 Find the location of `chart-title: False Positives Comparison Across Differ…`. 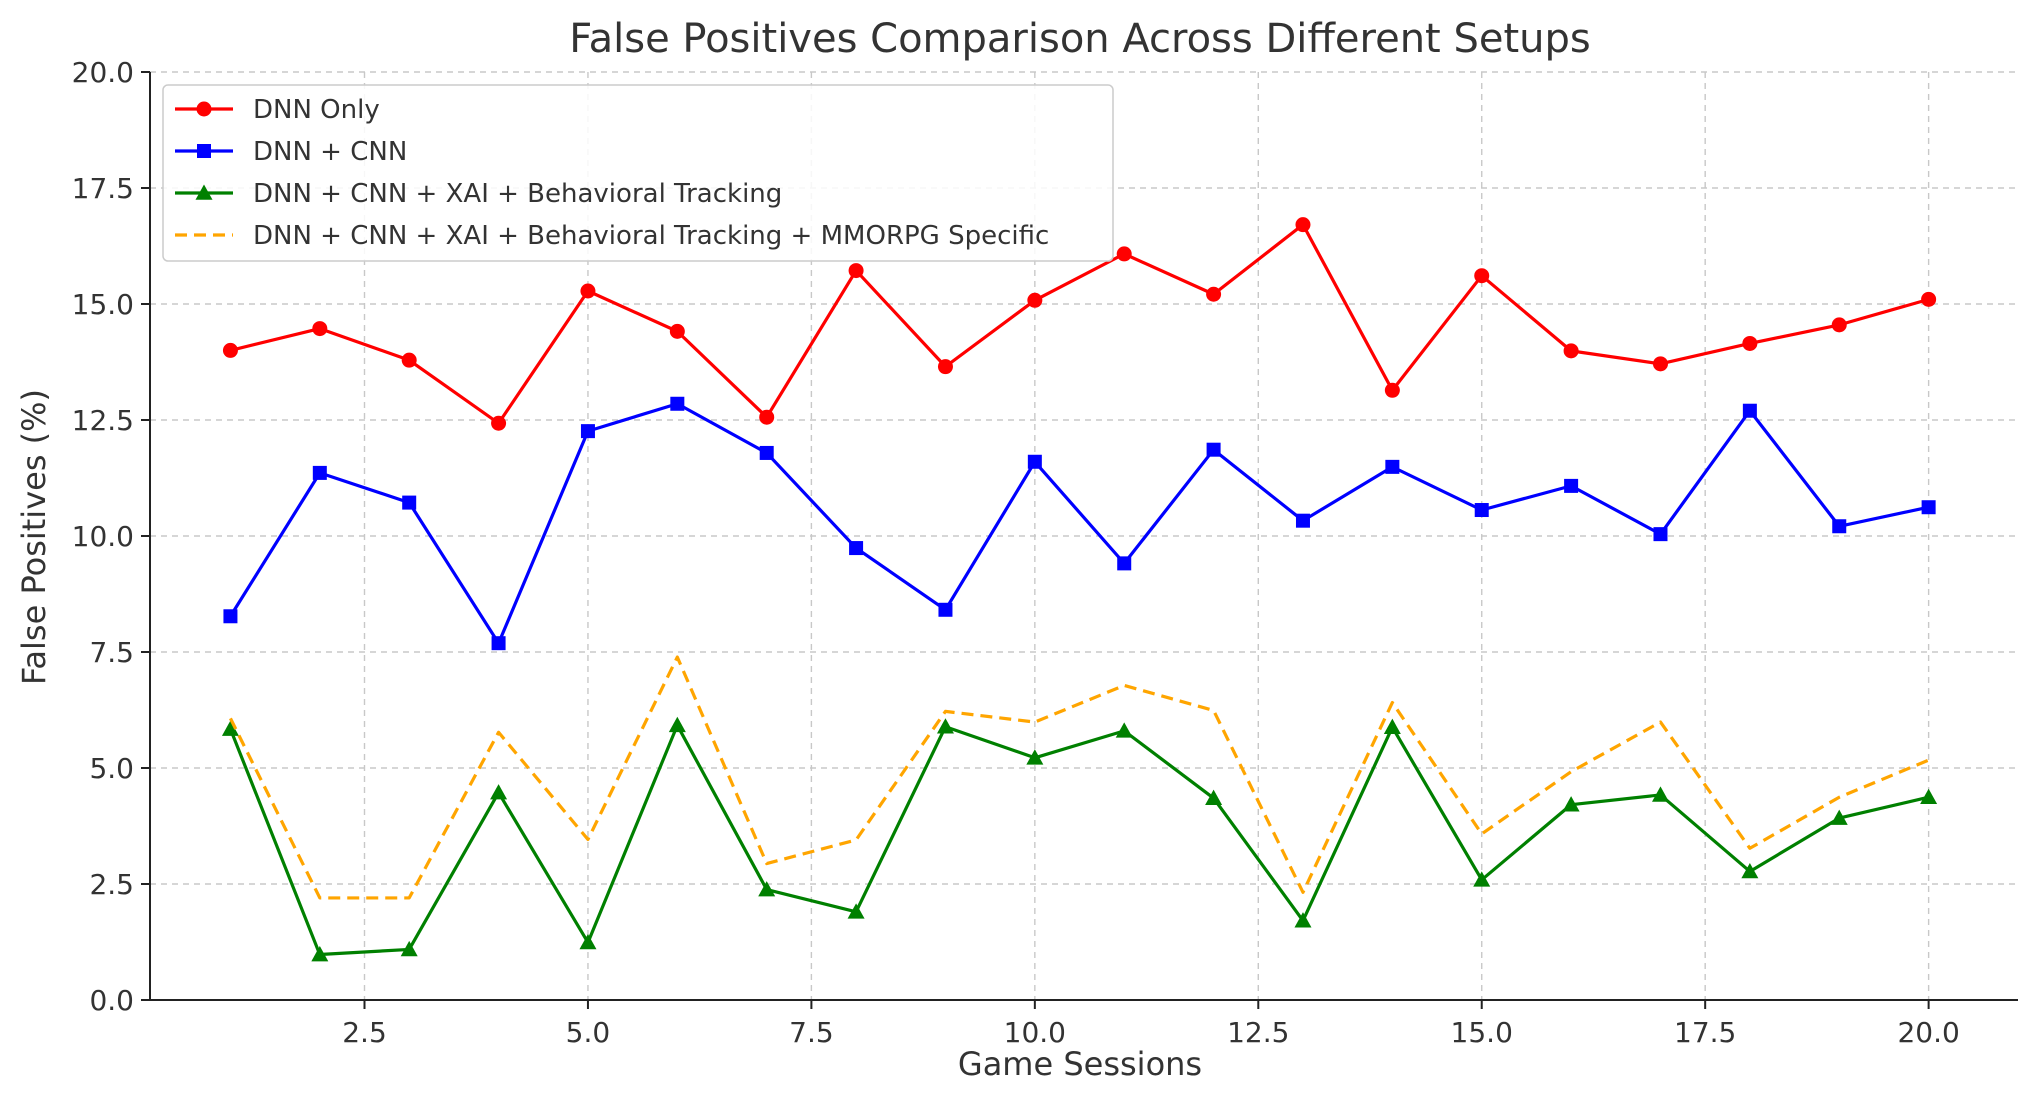

chart-title: False Positives Comparison Across Differ… is located at coordinates (1079, 39).